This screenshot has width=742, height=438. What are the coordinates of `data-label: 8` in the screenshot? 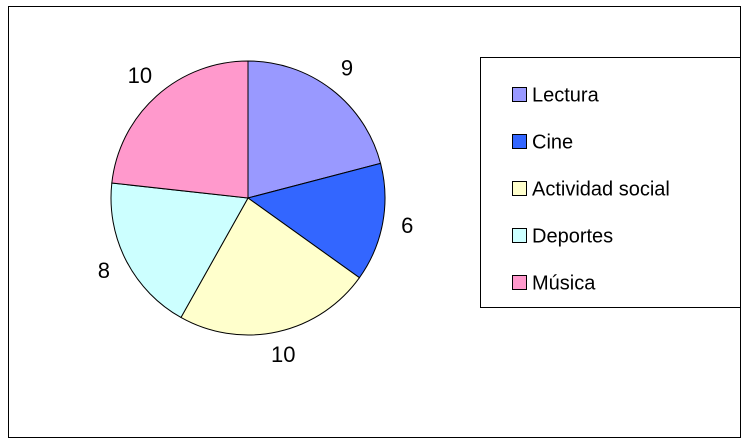 It's located at (104, 270).